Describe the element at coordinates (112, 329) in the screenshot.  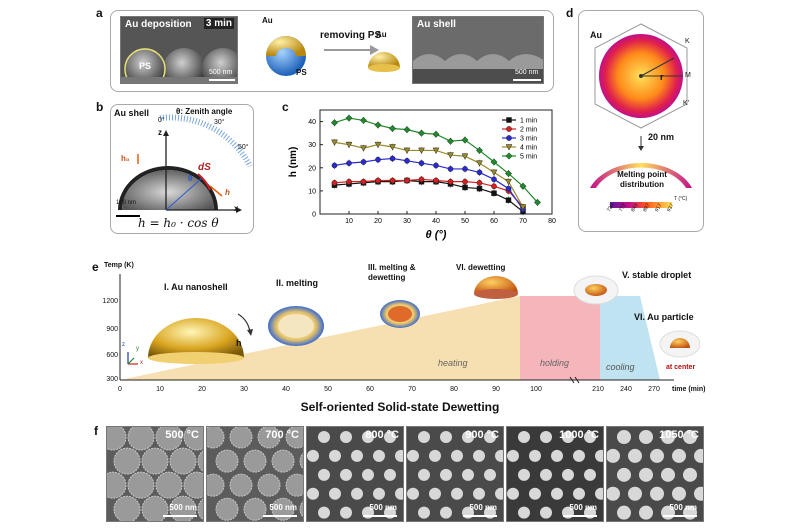
I see `temp-tick-label: 900` at that location.